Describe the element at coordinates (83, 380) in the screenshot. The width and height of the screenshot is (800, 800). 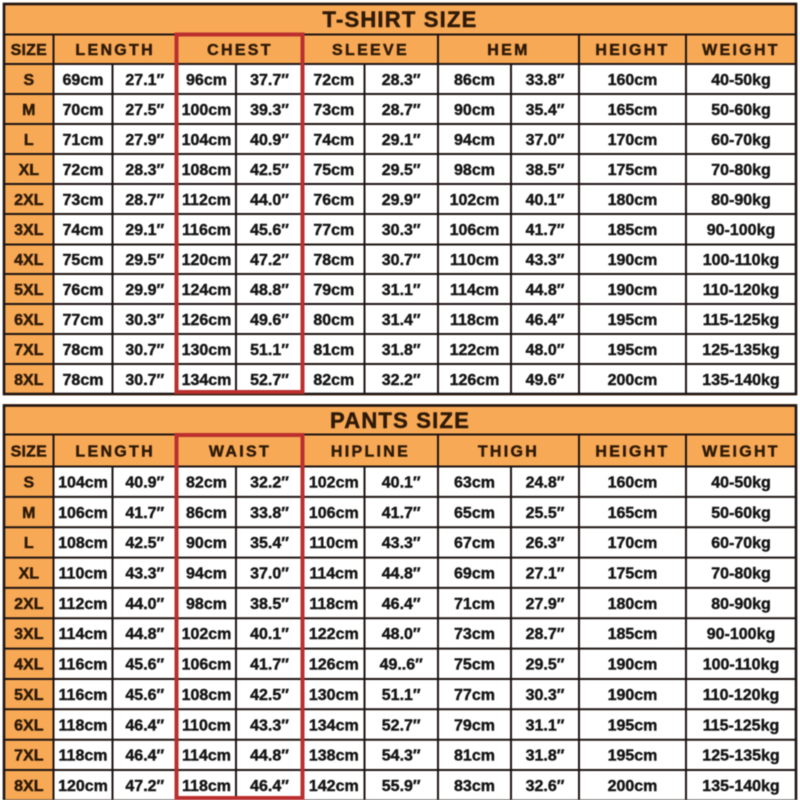
I see `svg-text: 78cm` at that location.